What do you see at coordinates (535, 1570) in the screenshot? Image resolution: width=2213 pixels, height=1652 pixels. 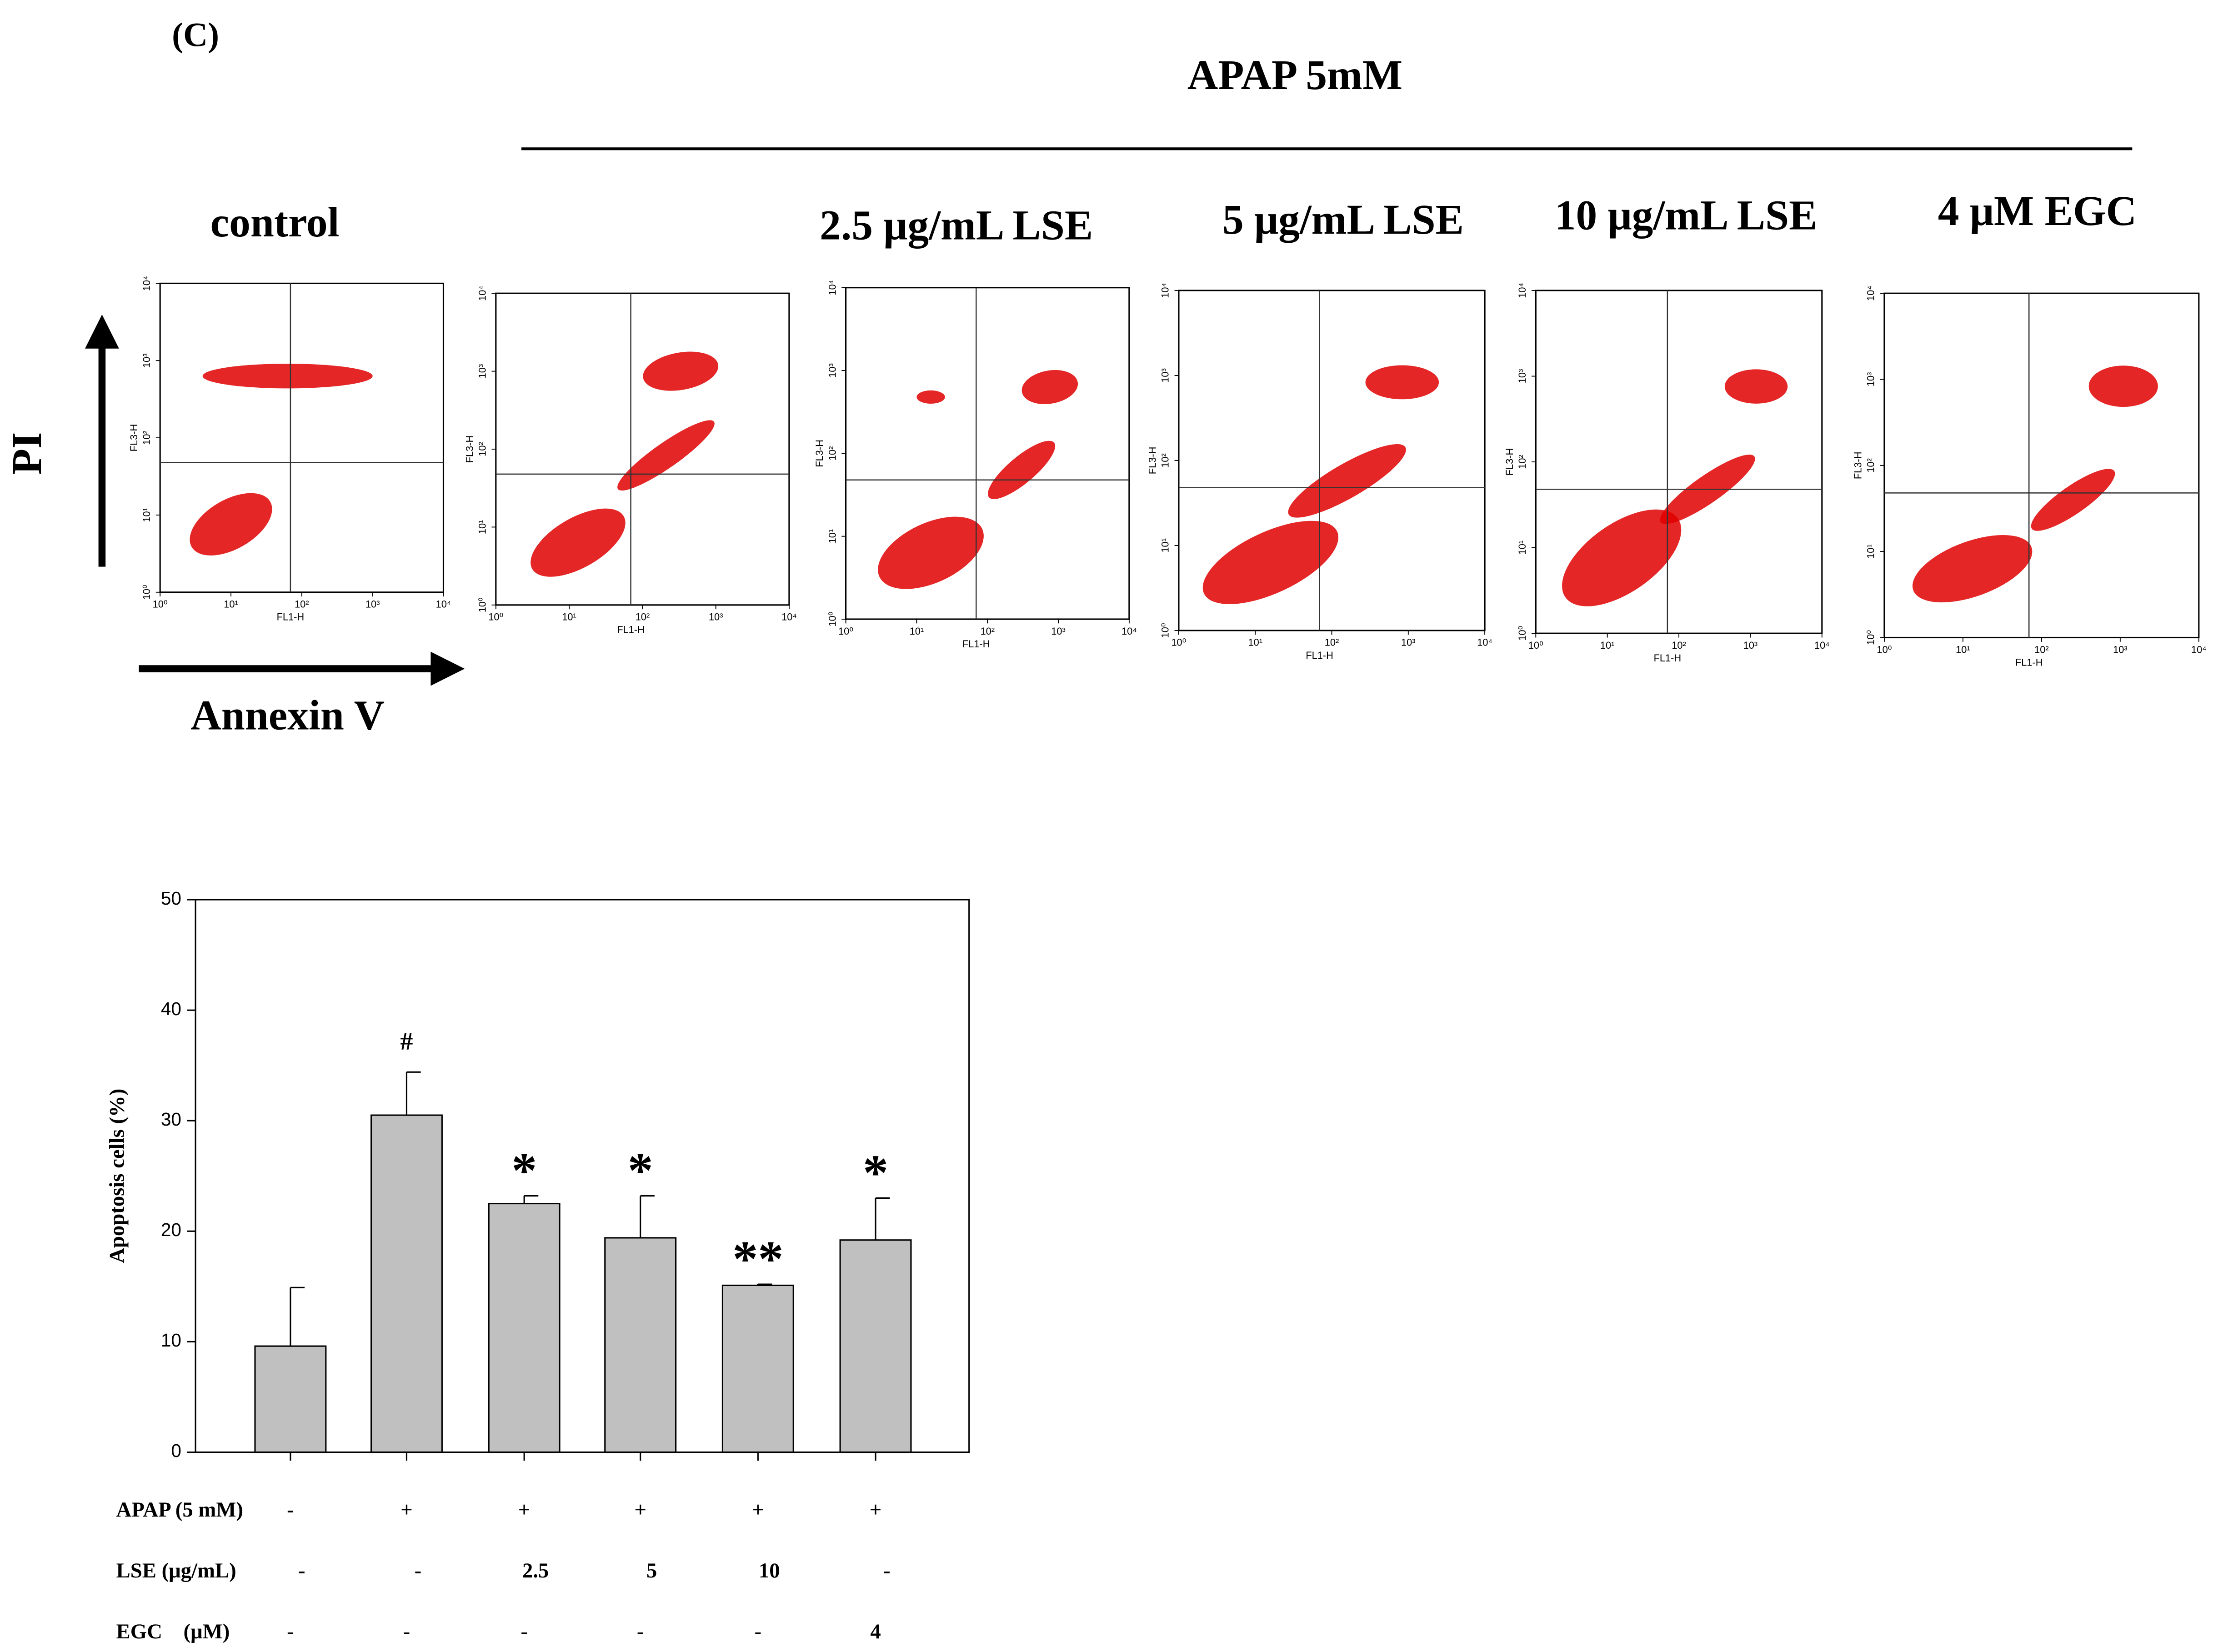 I see `cell: 2.5` at bounding box center [535, 1570].